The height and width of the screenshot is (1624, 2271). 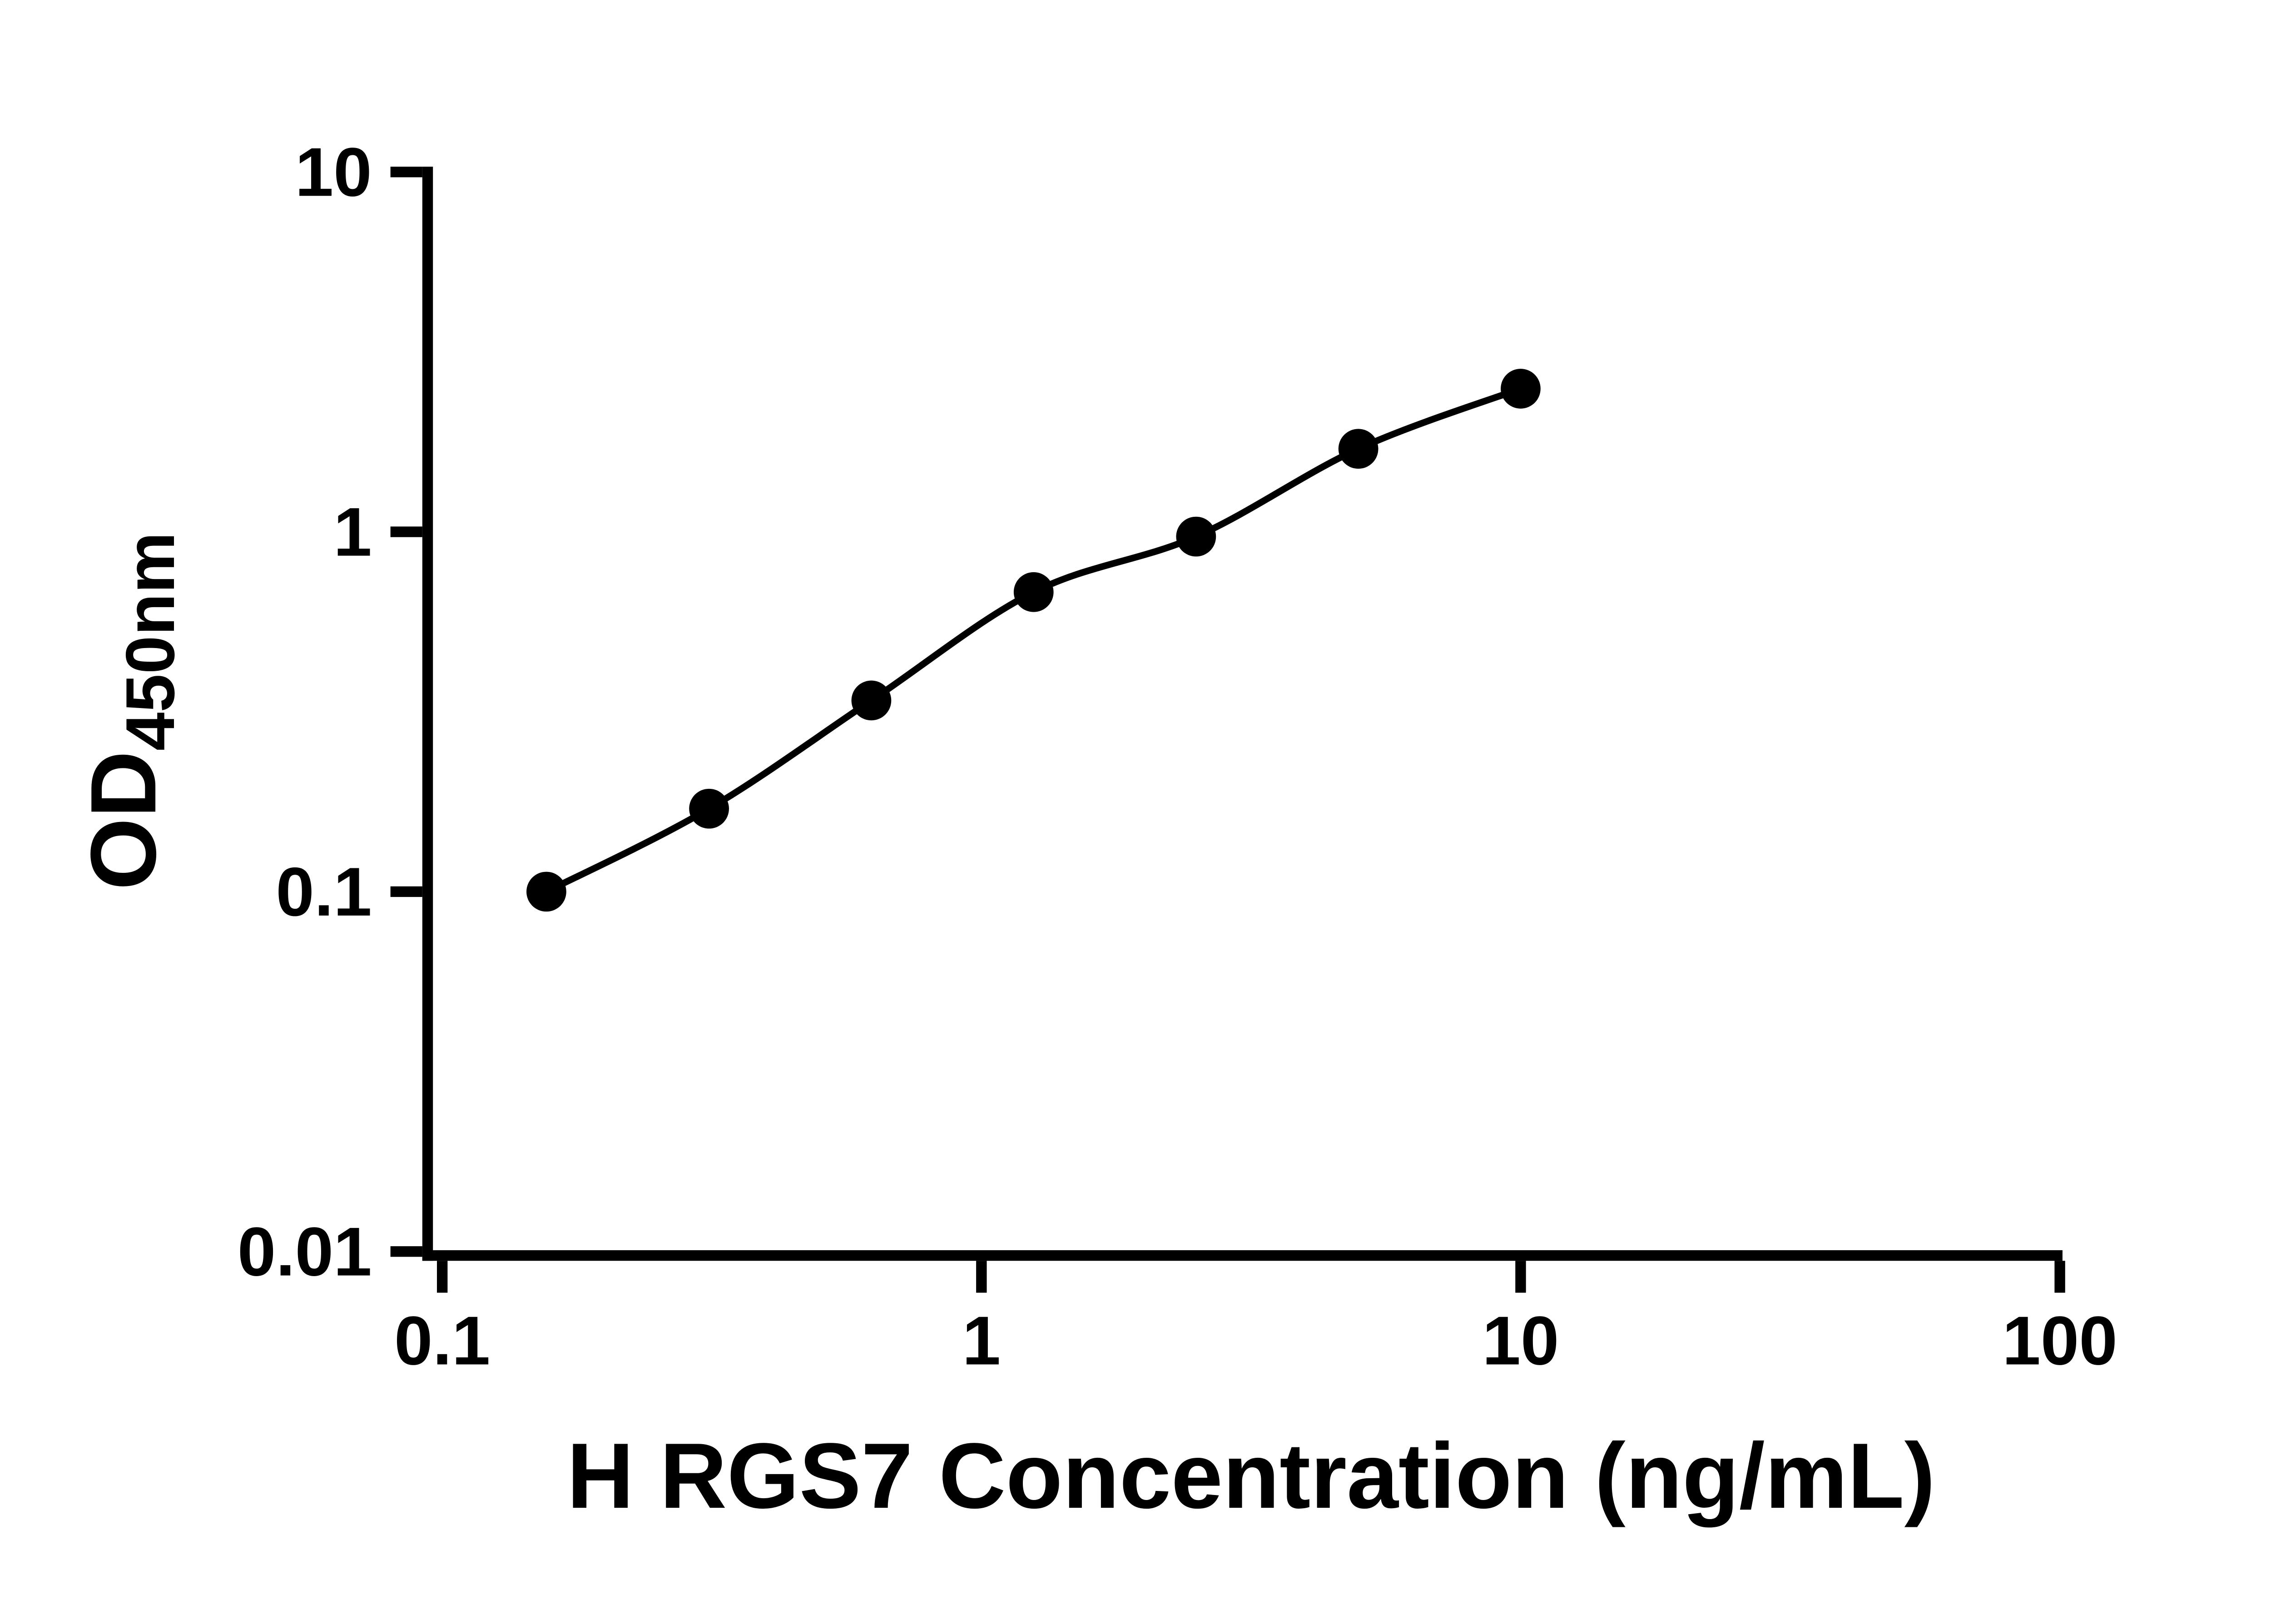 What do you see at coordinates (333, 172) in the screenshot?
I see `y-tick-label: 10` at bounding box center [333, 172].